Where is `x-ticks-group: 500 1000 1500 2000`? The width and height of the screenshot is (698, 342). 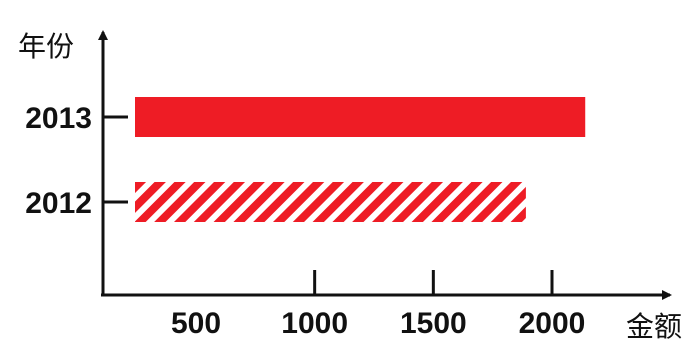
x-ticks-group: 500 1000 1500 2000 is located at coordinates (378, 305).